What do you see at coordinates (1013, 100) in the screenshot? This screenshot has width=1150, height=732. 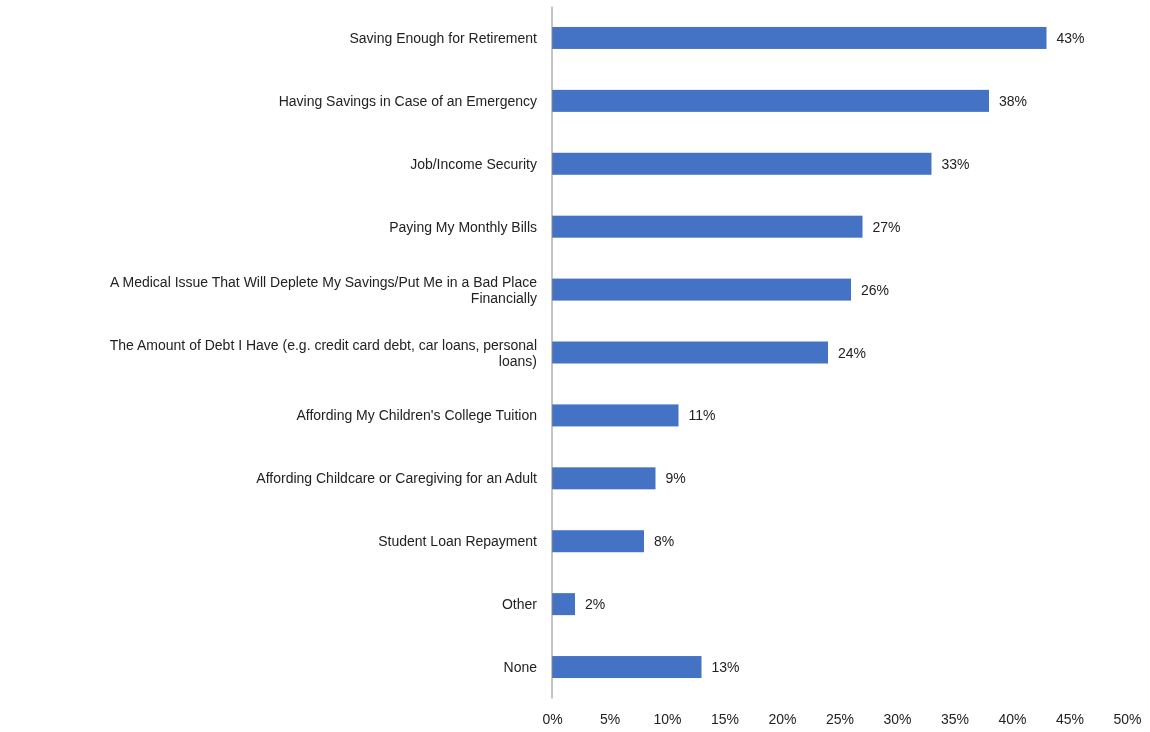 I see `data-label: 38%` at bounding box center [1013, 100].